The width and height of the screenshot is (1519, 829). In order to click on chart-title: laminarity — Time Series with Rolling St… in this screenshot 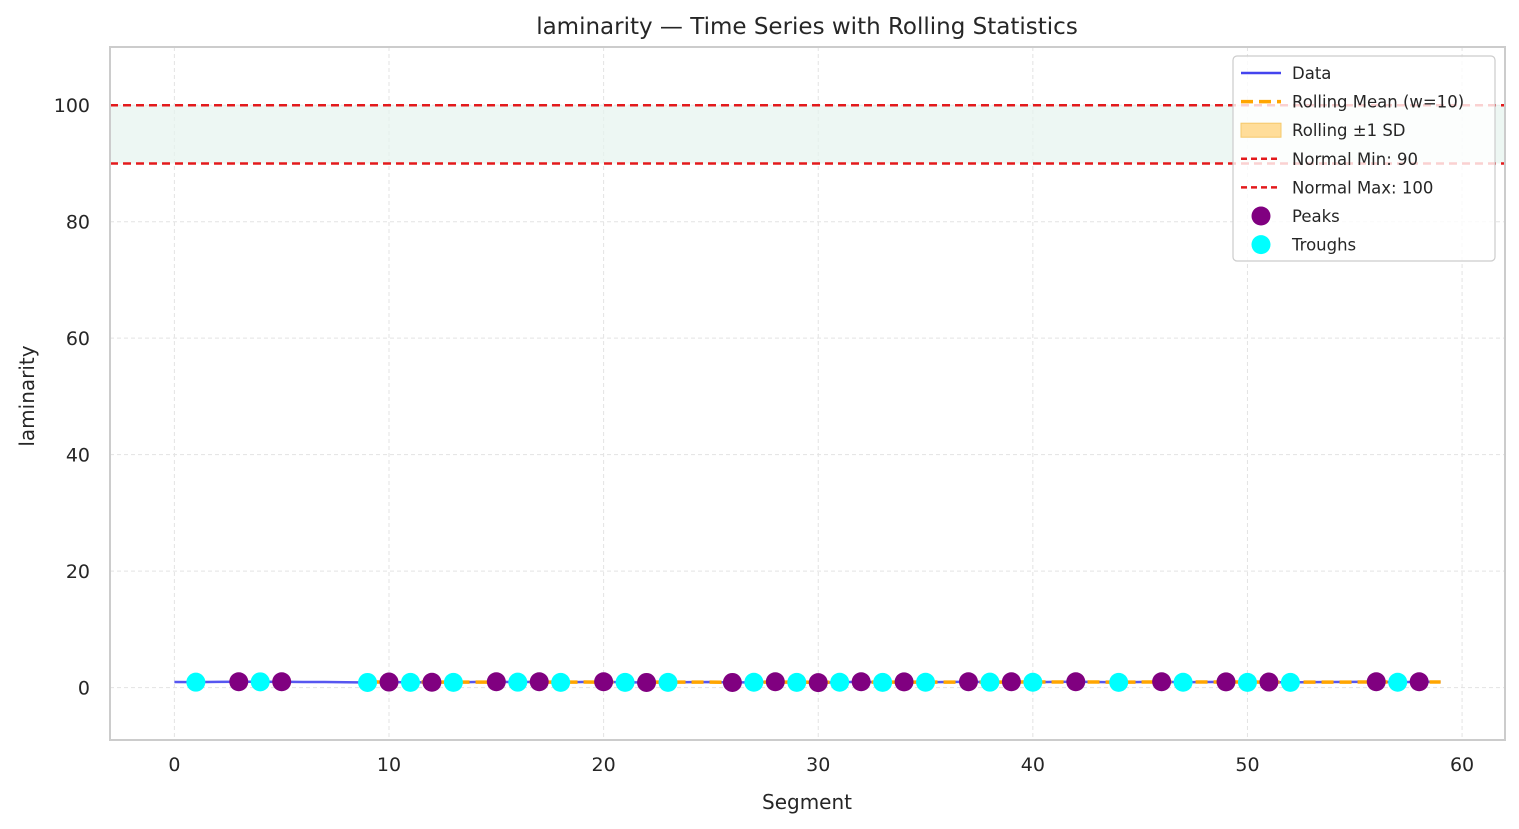, I will do `click(807, 27)`.